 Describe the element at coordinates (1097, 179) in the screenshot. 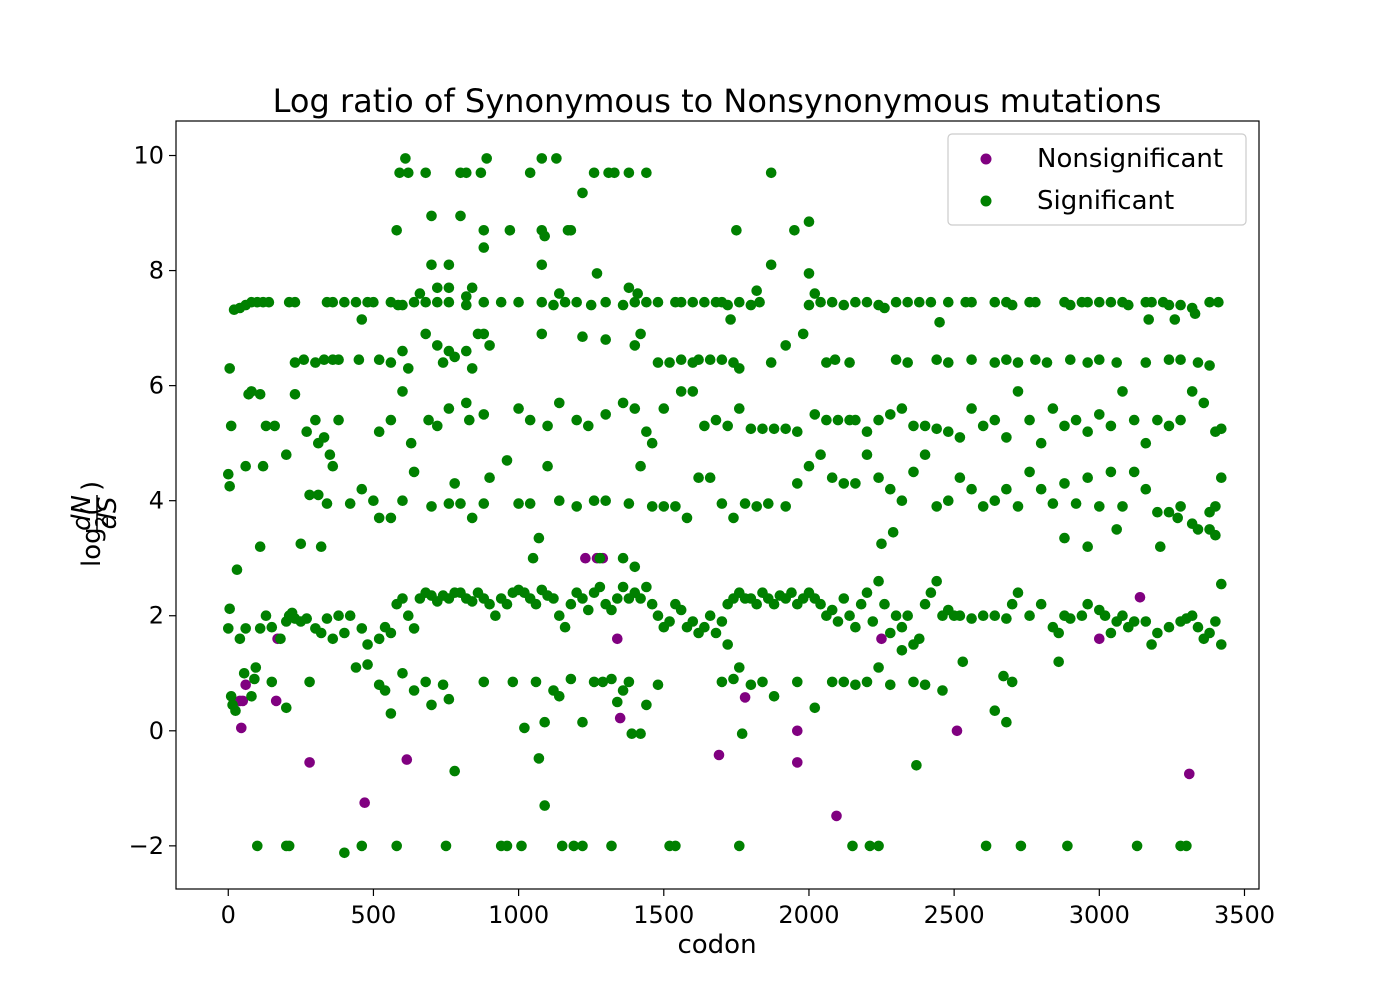

I see `legend: Nonsignificant Significant` at that location.